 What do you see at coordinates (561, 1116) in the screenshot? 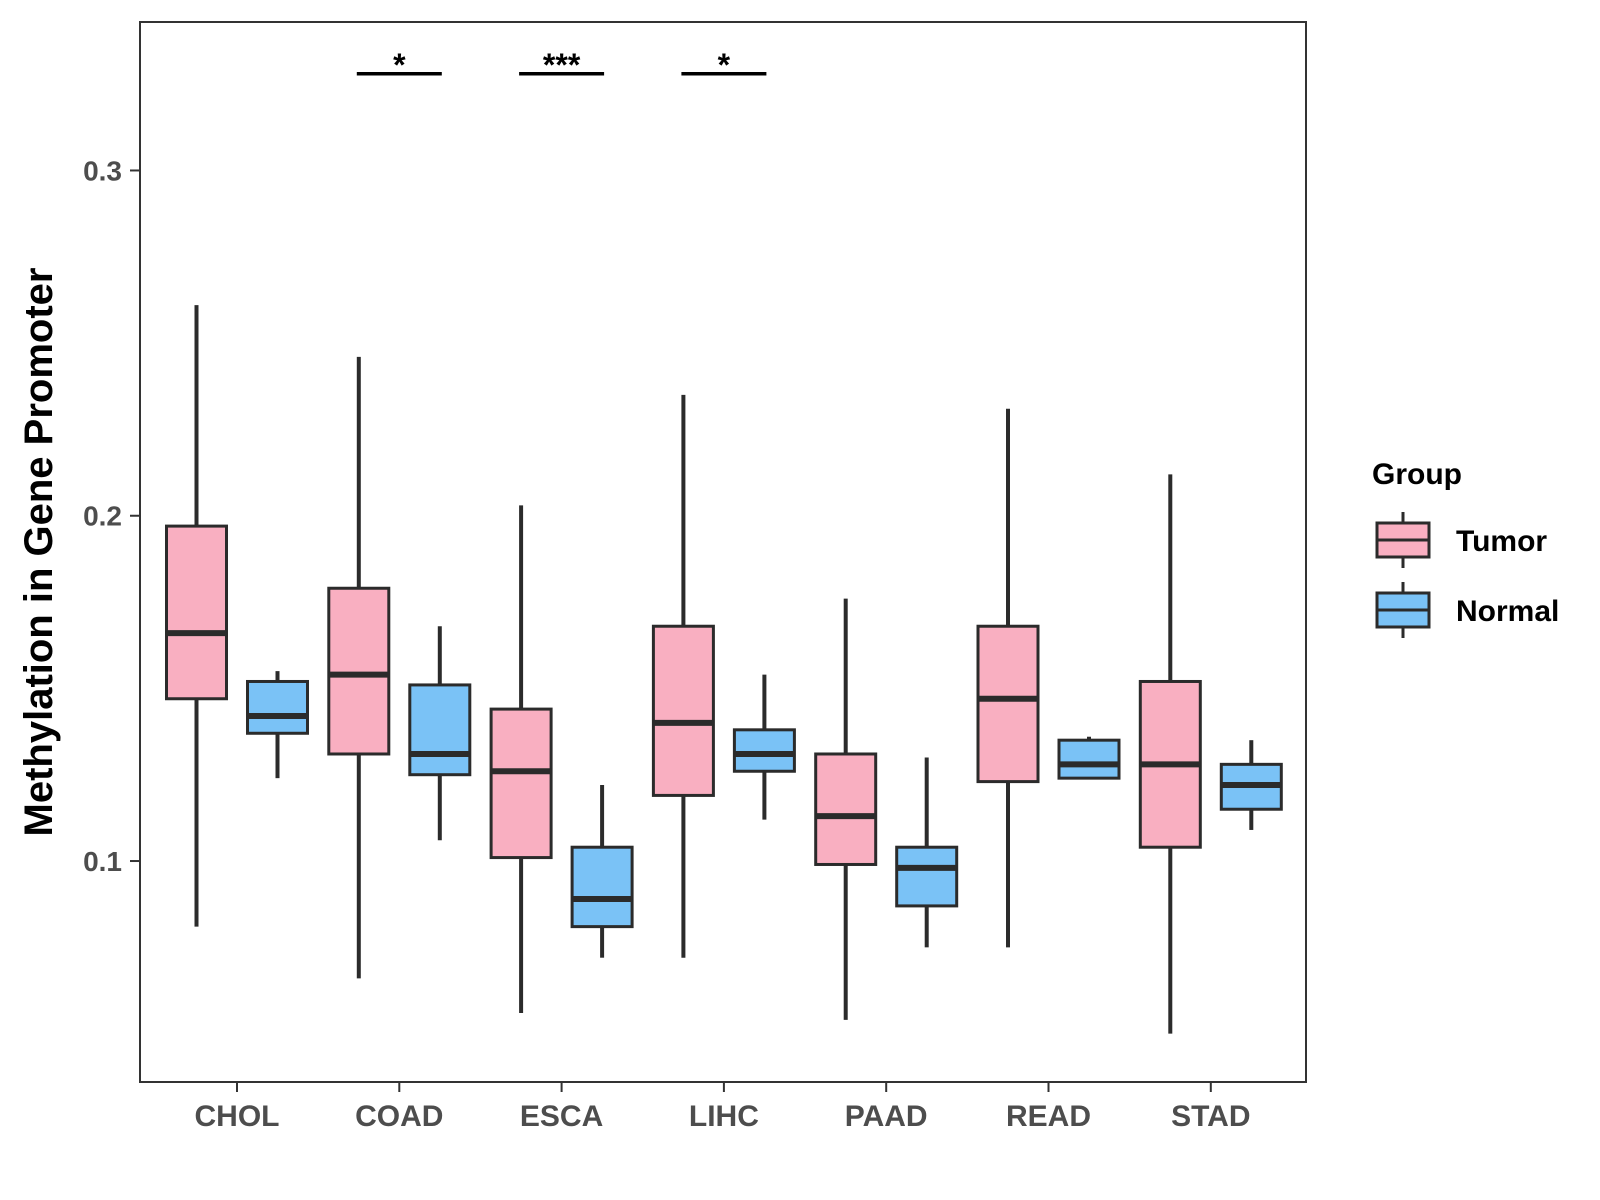
I see `x-tick-label-esca: ESCA` at bounding box center [561, 1116].